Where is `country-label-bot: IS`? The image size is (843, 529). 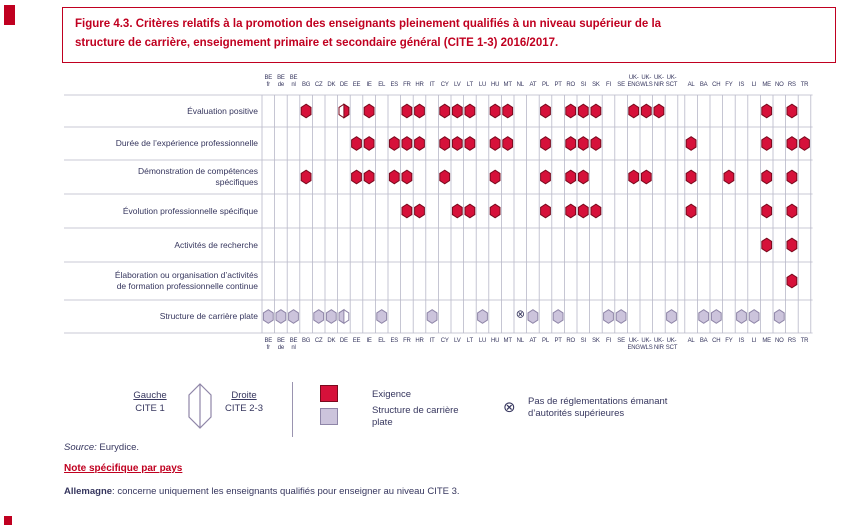 country-label-bot: IS is located at coordinates (741, 346).